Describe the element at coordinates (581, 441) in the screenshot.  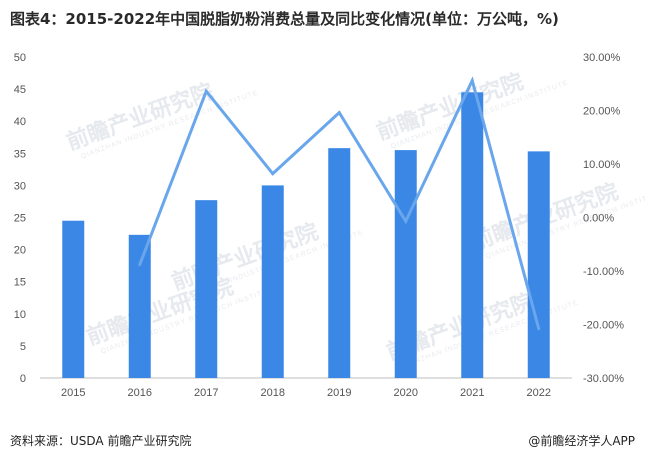
I see `brand-note: @前瞻经济学人APP` at that location.